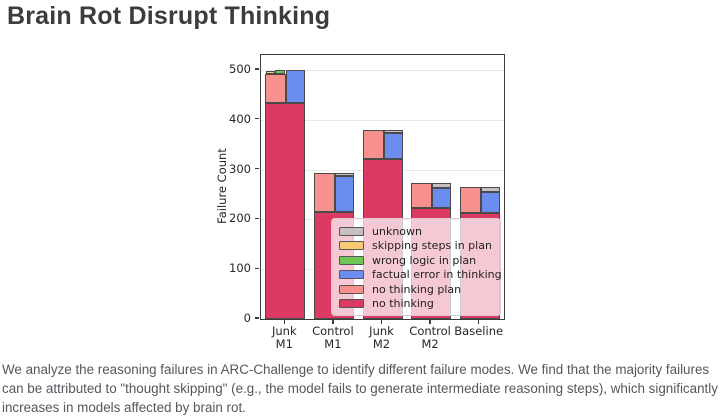 This screenshot has width=720, height=419. What do you see at coordinates (240, 268) in the screenshot?
I see `y-tick-label: 100` at bounding box center [240, 268].